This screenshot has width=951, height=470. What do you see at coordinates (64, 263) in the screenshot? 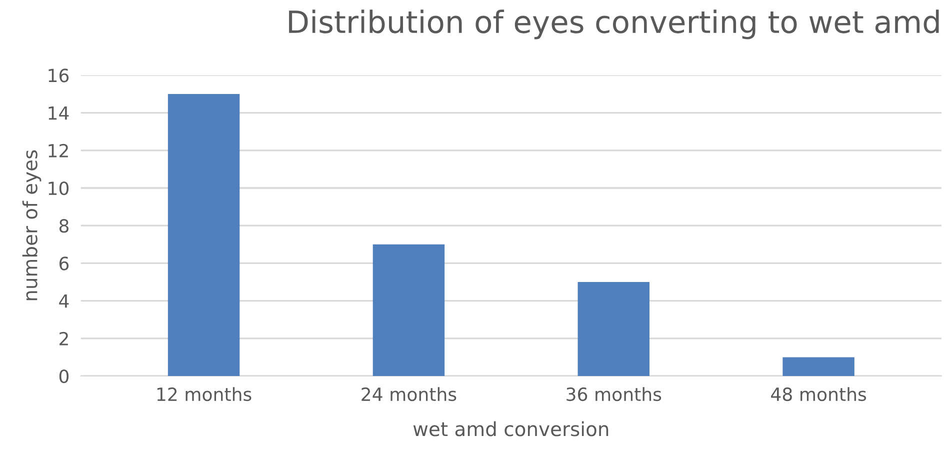
I see `y-tick-label: 6` at bounding box center [64, 263].